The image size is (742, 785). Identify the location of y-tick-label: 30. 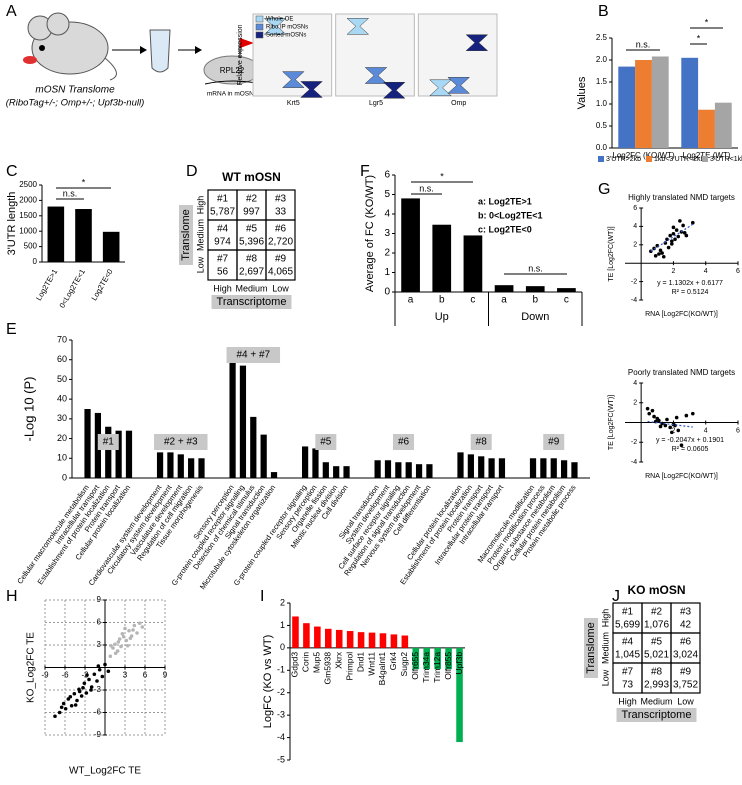
(62, 418).